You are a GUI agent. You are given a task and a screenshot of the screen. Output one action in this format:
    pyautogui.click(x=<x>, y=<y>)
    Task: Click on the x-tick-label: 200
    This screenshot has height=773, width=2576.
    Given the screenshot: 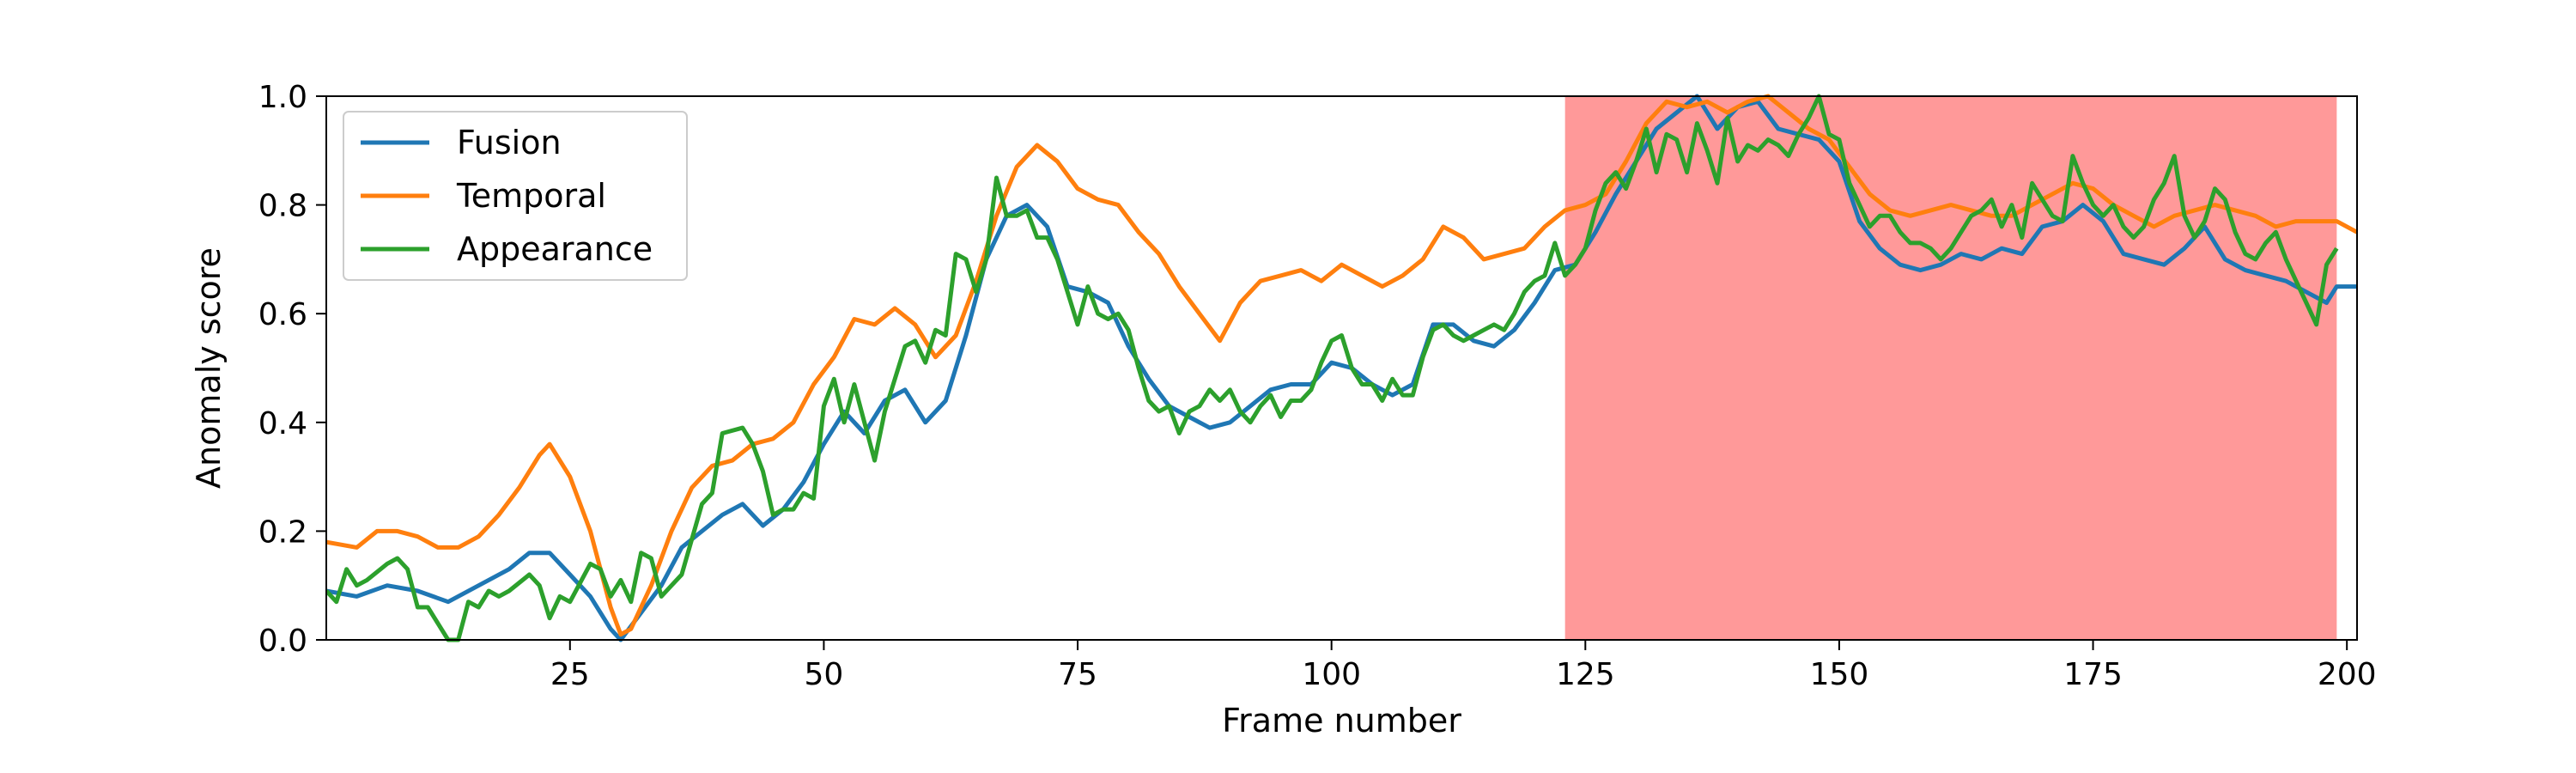 What is the action you would take?
    pyautogui.click(x=2347, y=674)
    